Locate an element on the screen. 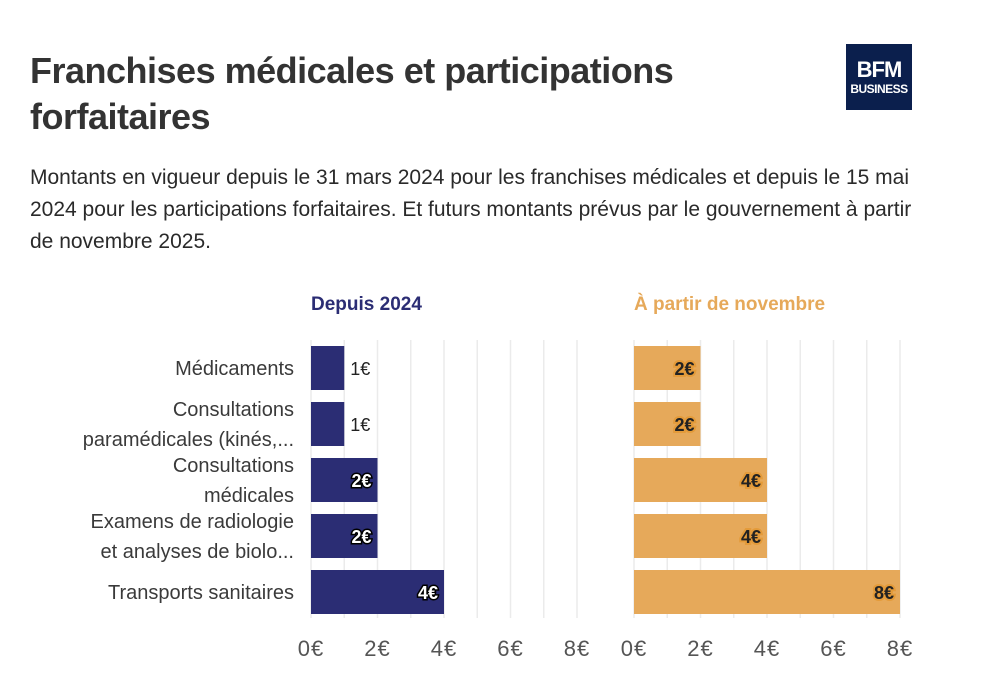  panel-title-0: Depuis 2024 is located at coordinates (366, 304).